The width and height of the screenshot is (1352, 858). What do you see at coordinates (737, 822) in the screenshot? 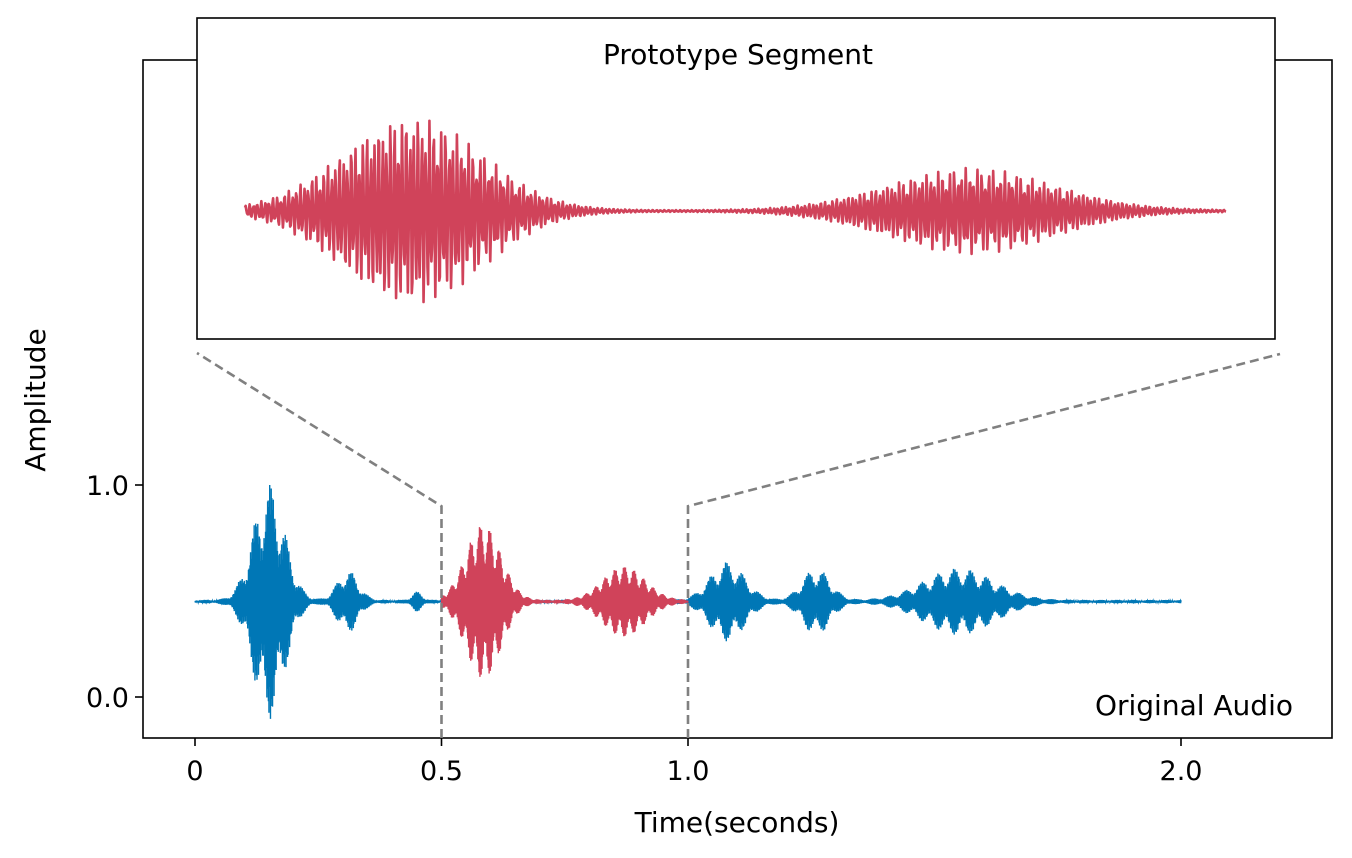
I see `x-axis-label: Time(seconds)` at bounding box center [737, 822].